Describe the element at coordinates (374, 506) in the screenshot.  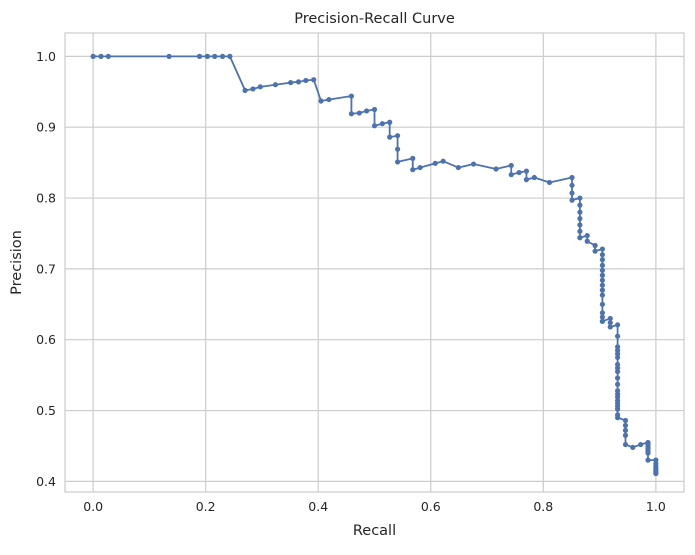
I see `x-tick-labels: 0.0 0.2 0.4 0.6 0.8 1.0` at that location.